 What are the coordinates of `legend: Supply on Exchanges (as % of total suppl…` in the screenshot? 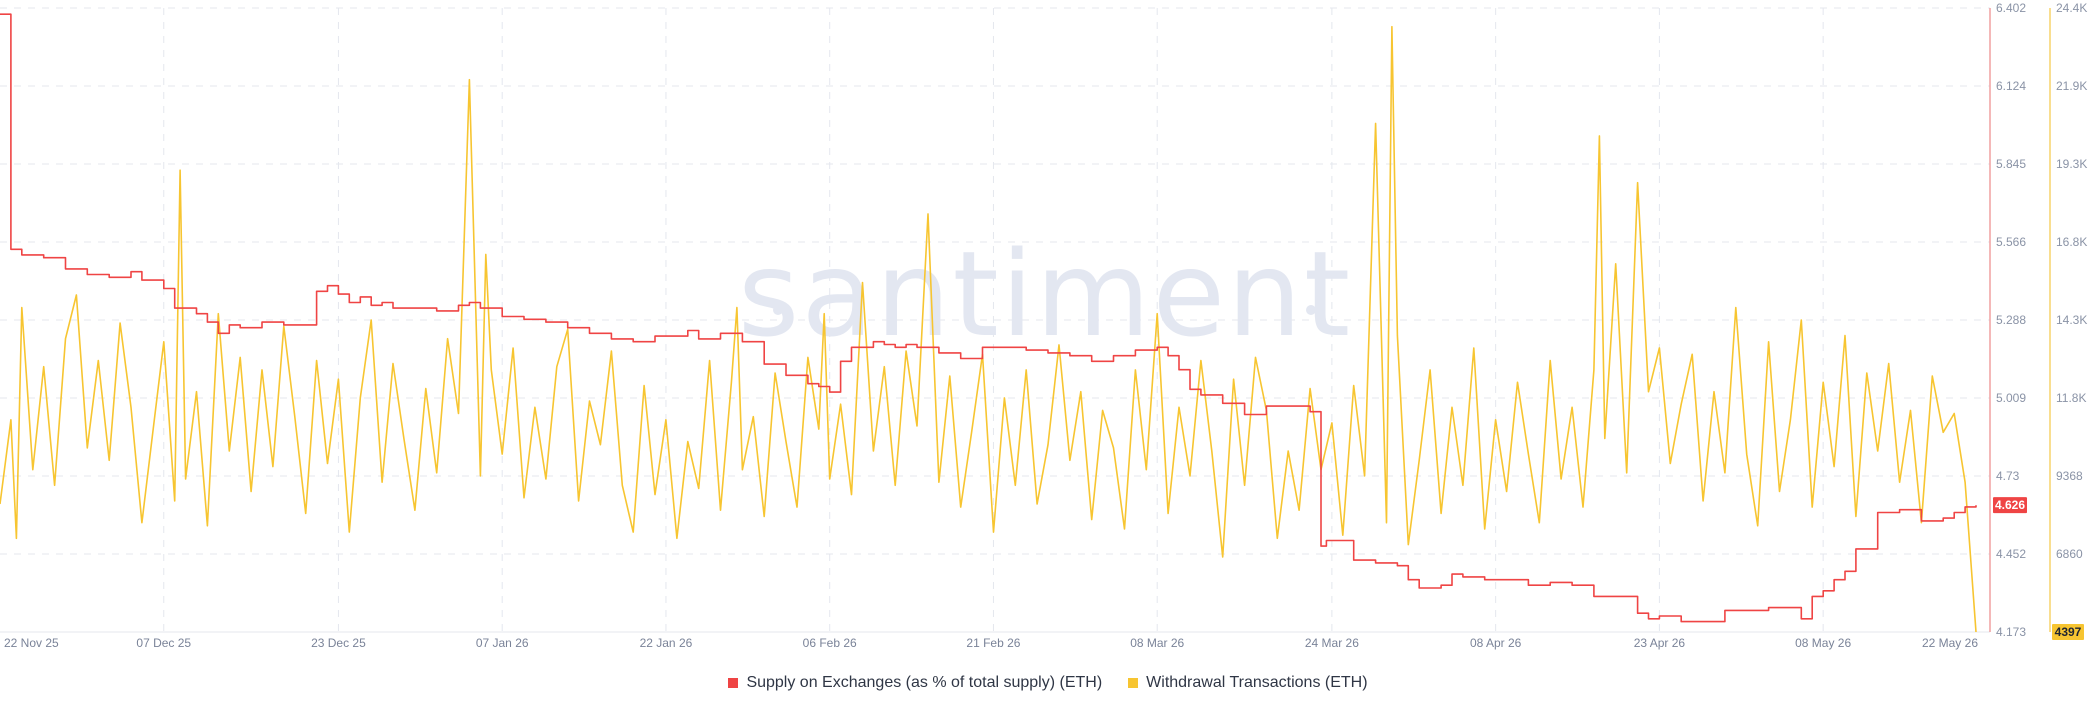 It's located at (1048, 683).